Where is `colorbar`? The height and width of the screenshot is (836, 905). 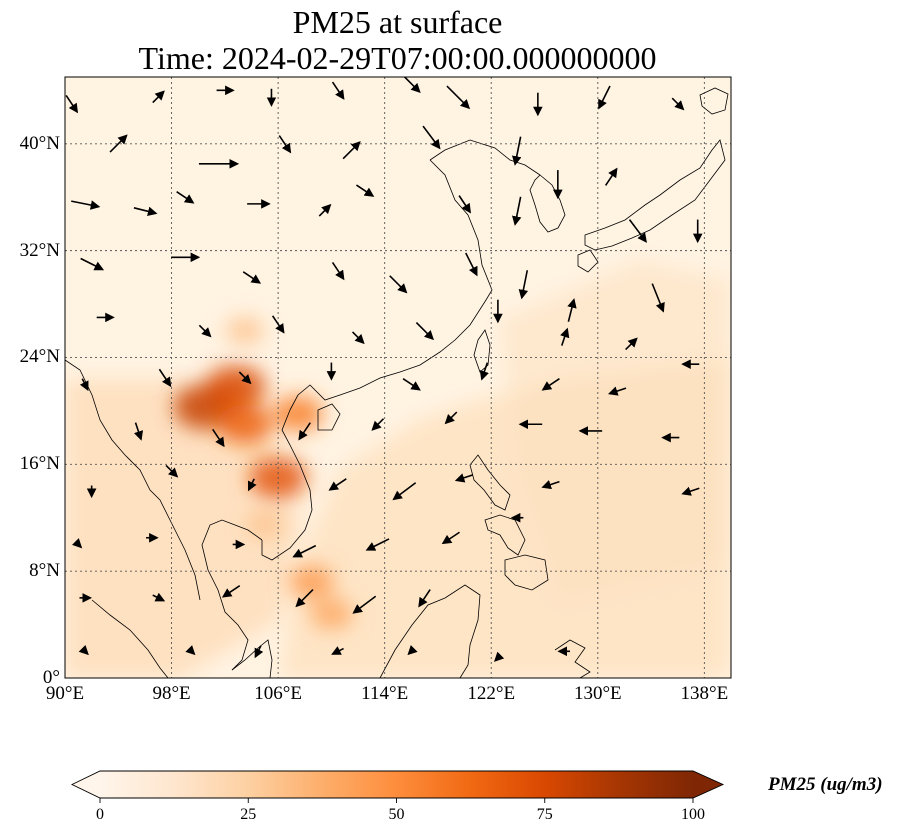 colorbar is located at coordinates (397, 786).